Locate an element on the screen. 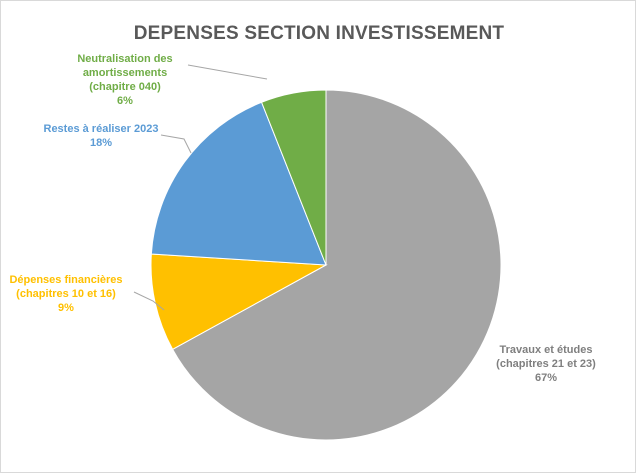 The height and width of the screenshot is (474, 636). slice-label-line: Dépenses financières is located at coordinates (65, 280).